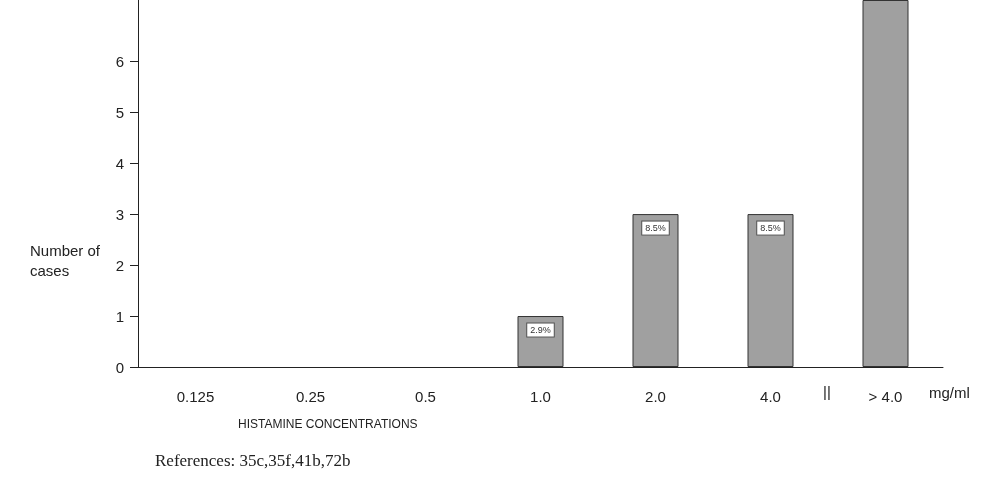 This screenshot has height=502, width=1003. Describe the element at coordinates (328, 424) in the screenshot. I see `x-axis-title: HISTAMINE CONCENTRATIONS` at that location.